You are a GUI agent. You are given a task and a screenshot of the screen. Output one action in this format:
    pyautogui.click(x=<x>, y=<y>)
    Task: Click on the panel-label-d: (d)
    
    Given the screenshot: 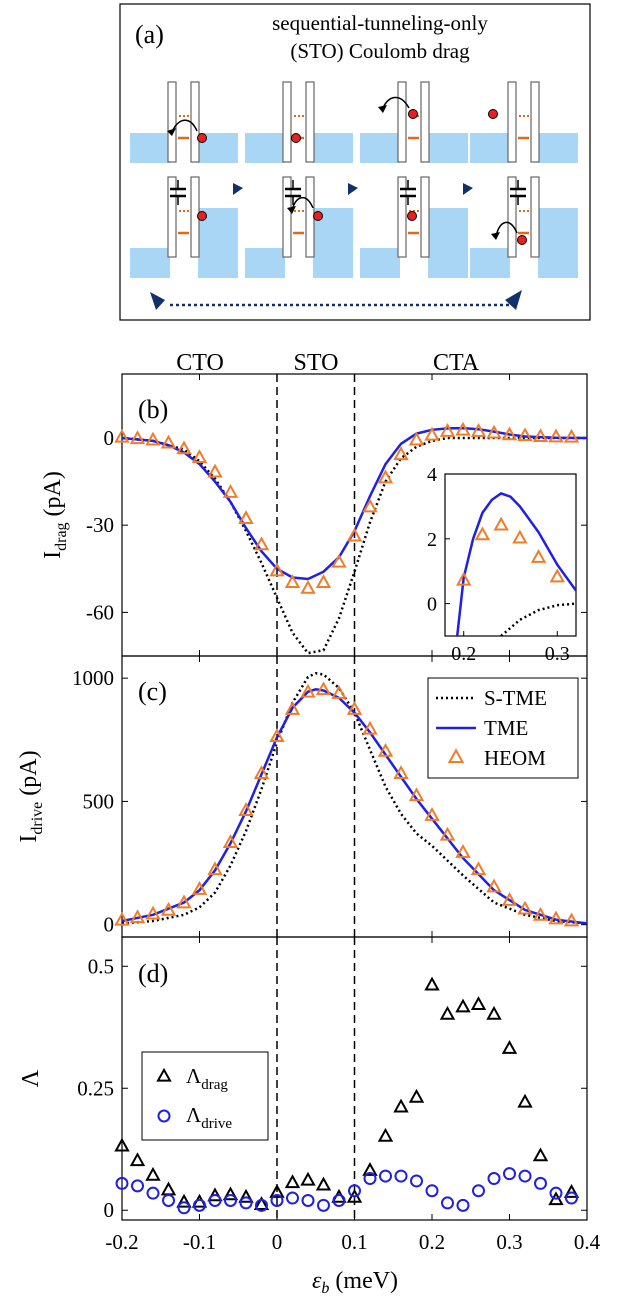 What is the action you would take?
    pyautogui.click(x=153, y=973)
    